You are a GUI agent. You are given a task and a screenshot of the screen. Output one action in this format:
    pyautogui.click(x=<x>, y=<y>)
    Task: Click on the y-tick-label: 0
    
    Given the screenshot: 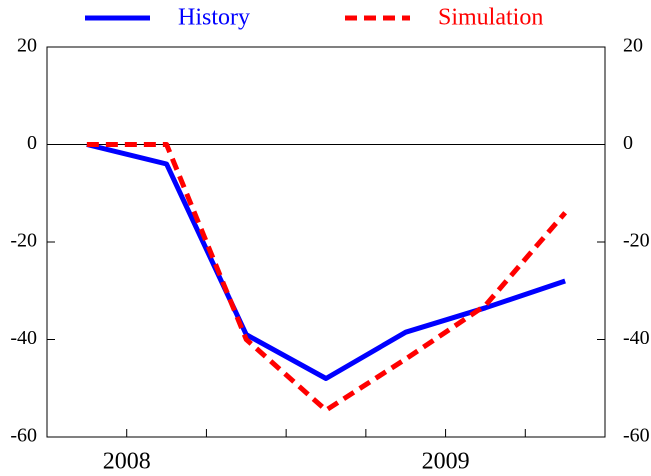 What is the action you would take?
    pyautogui.click(x=32, y=143)
    